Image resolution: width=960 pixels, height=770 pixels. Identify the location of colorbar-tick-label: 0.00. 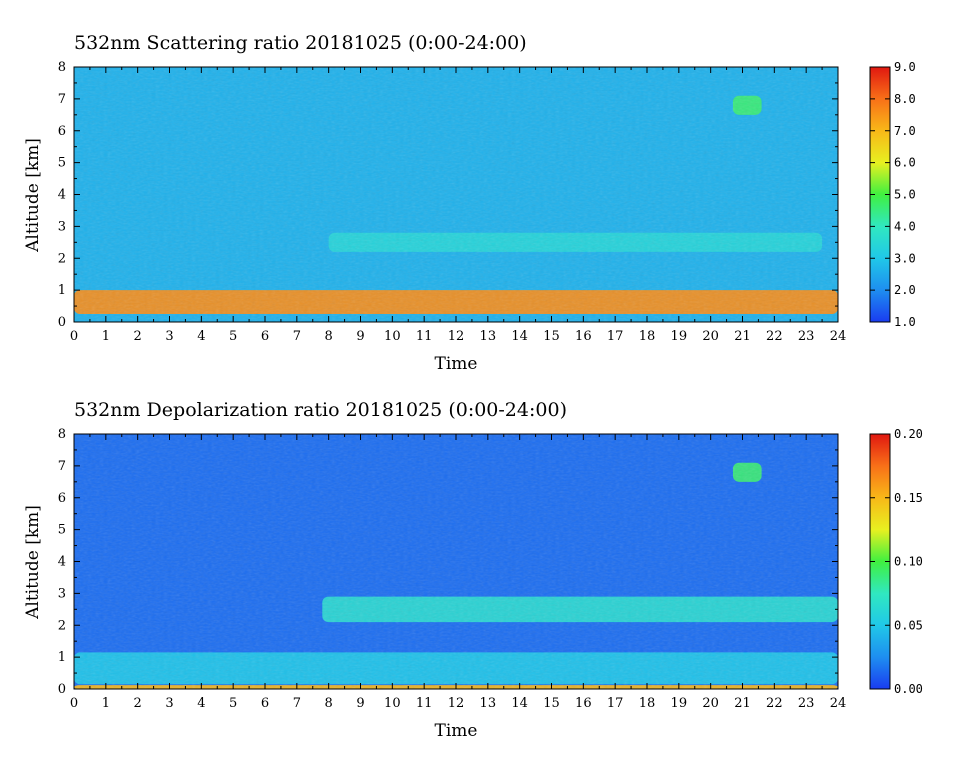
(908, 689).